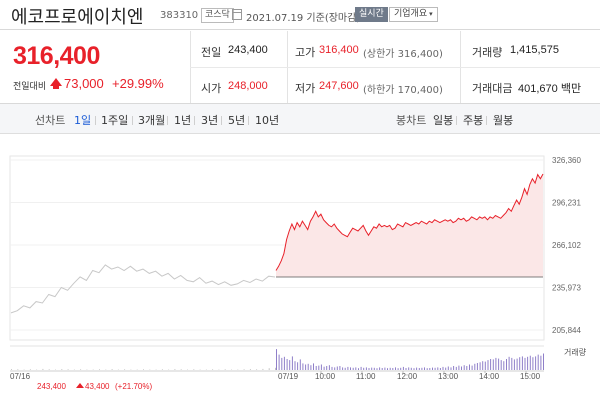 This screenshot has width=600, height=409. I want to click on y-tick-label: 296,231, so click(566, 203).